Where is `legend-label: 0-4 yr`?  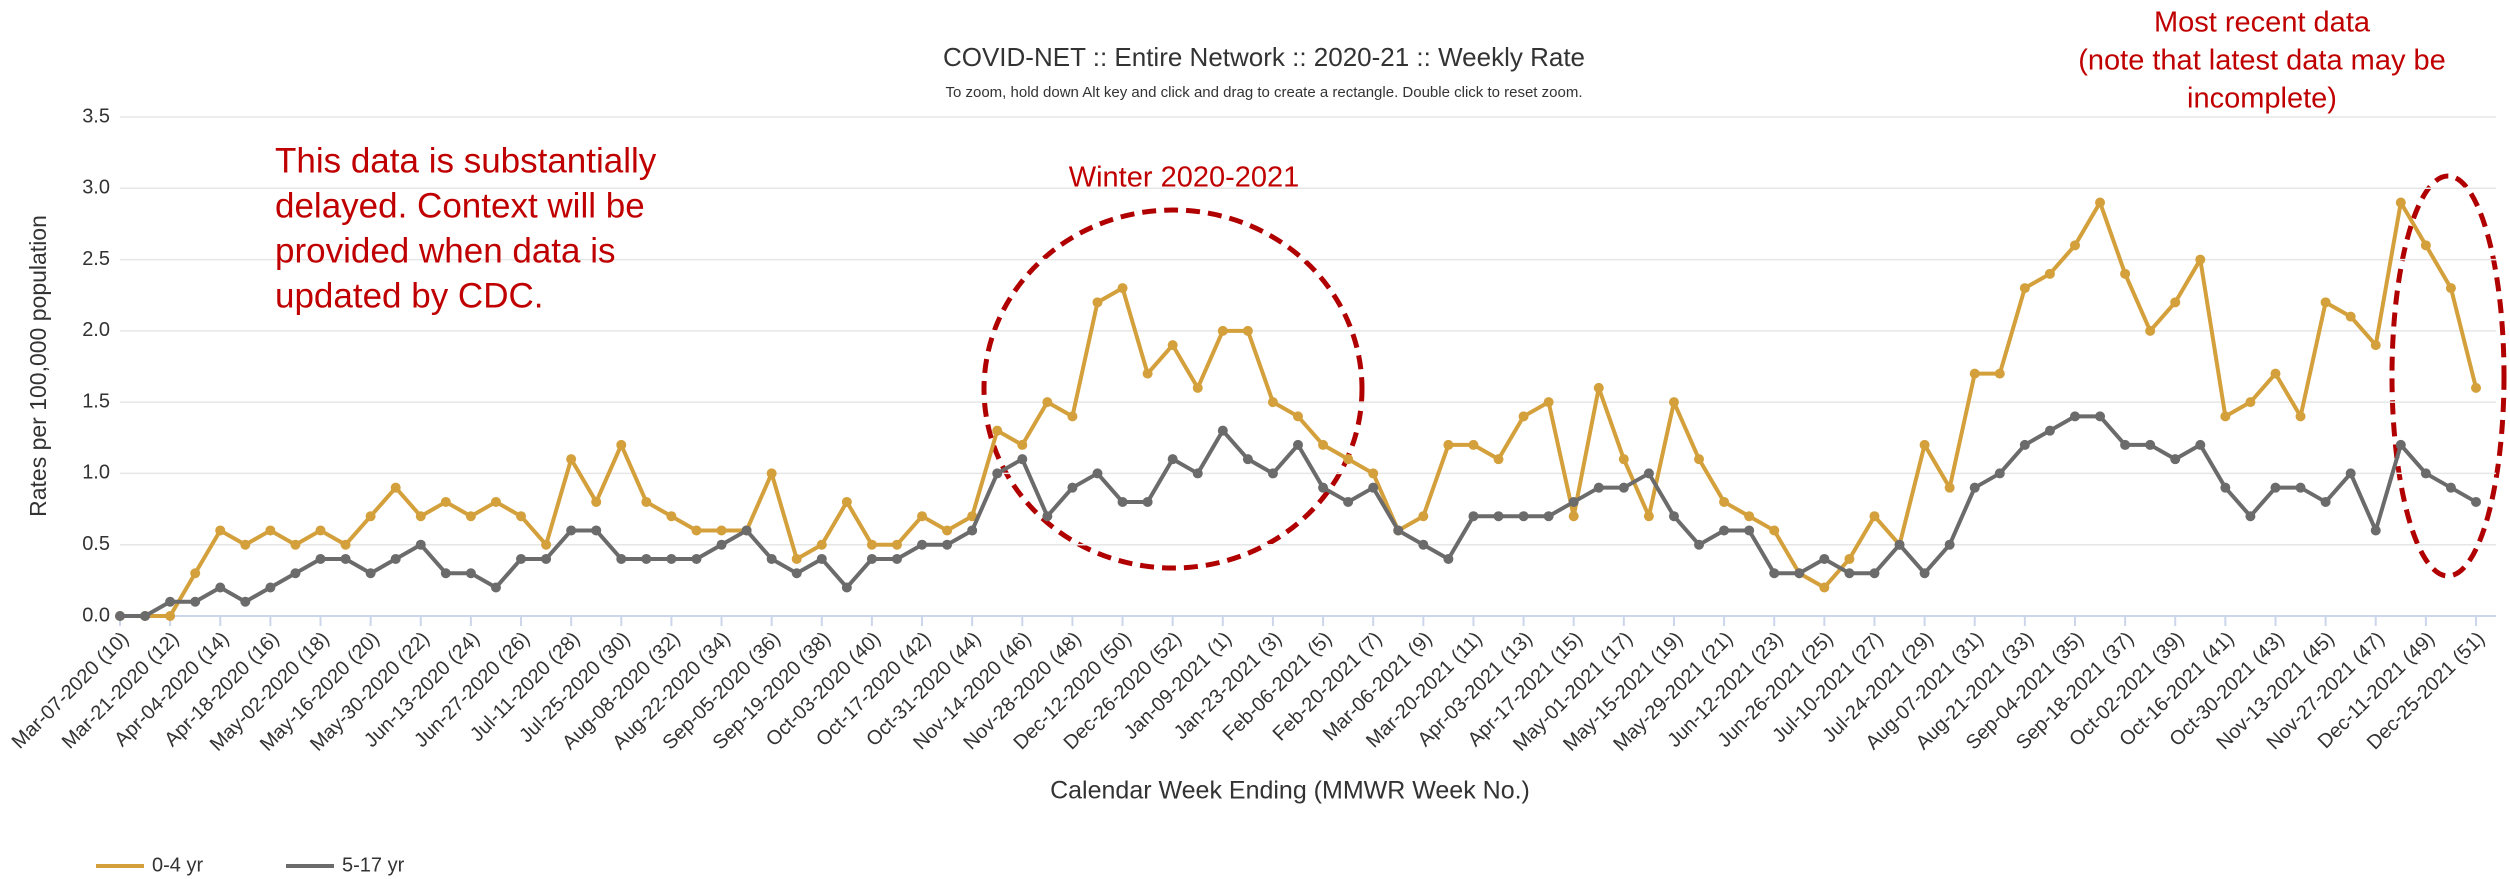
legend-label: 0-4 yr is located at coordinates (177, 865).